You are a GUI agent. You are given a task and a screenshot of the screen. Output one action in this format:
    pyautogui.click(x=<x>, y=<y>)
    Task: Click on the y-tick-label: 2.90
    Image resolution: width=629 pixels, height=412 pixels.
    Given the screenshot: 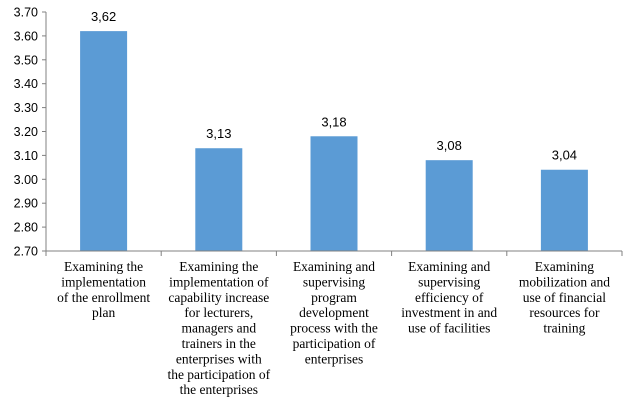 What is the action you would take?
    pyautogui.click(x=26, y=204)
    